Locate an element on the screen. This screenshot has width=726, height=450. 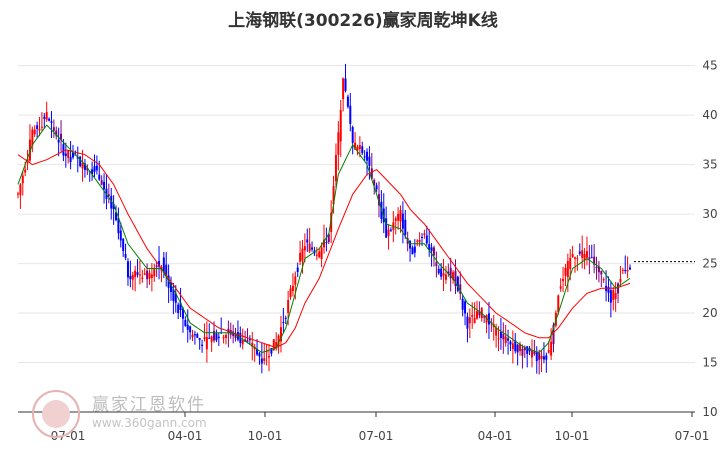
y-tick-label: 30 is located at coordinates (709, 214).